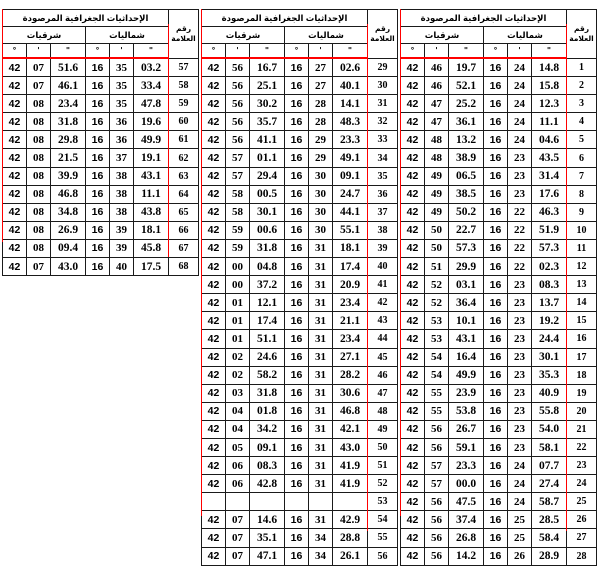  Describe the element at coordinates (237, 484) in the screenshot. I see `cell-east-minutes: 06` at that location.